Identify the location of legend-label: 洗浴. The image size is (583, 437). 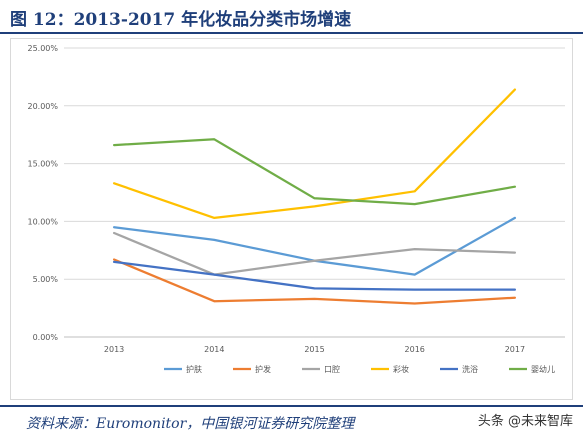
(470, 369).